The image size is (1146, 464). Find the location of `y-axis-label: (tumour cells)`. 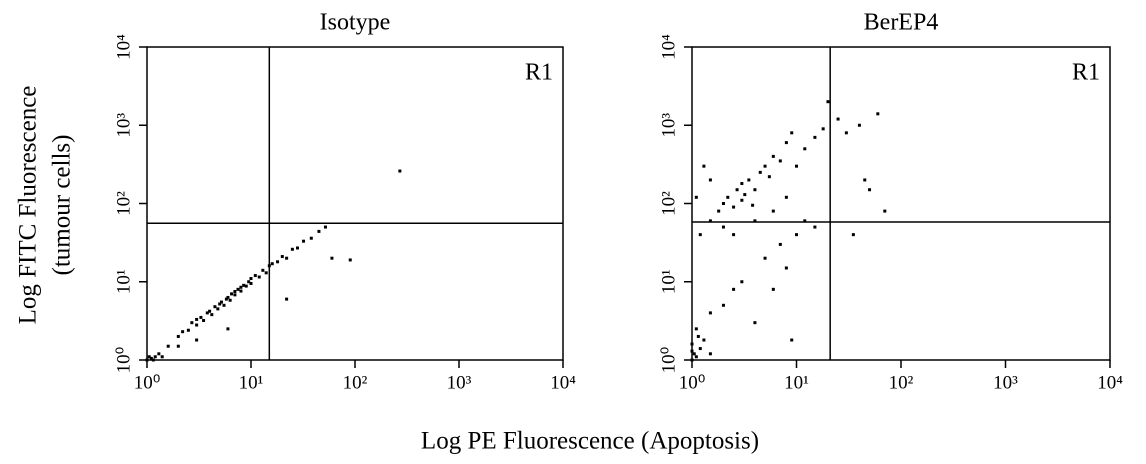

y-axis-label: (tumour cells) is located at coordinates (62, 205).